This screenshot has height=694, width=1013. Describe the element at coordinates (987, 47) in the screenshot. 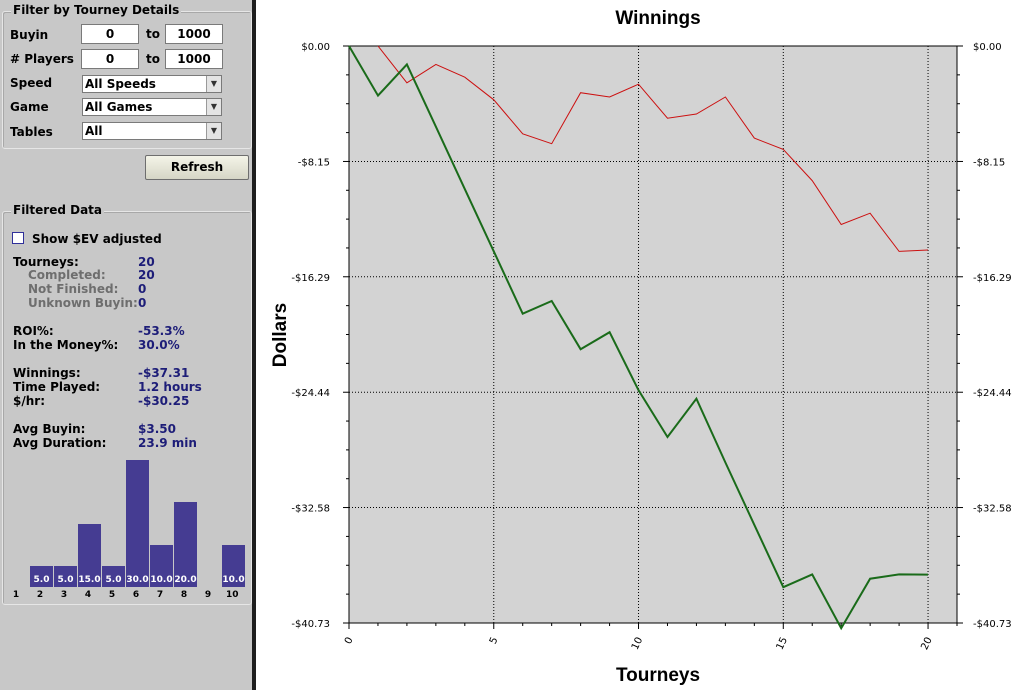

I see `y-tick-label-right: $0.00` at that location.